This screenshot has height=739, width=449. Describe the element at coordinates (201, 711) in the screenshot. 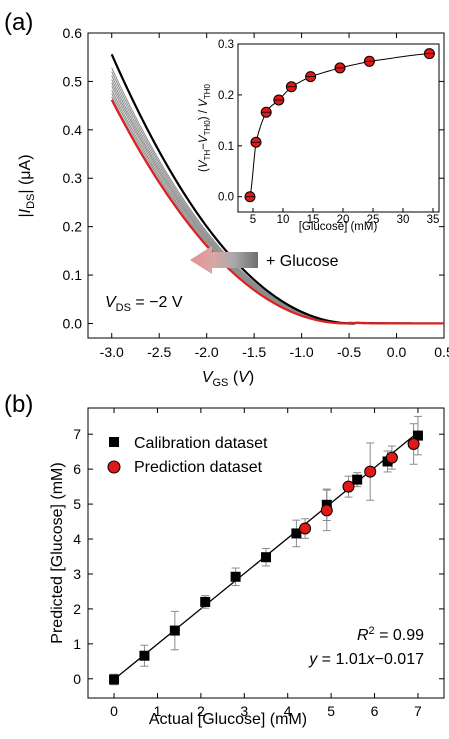

I see `x-tick-label: 2` at that location.